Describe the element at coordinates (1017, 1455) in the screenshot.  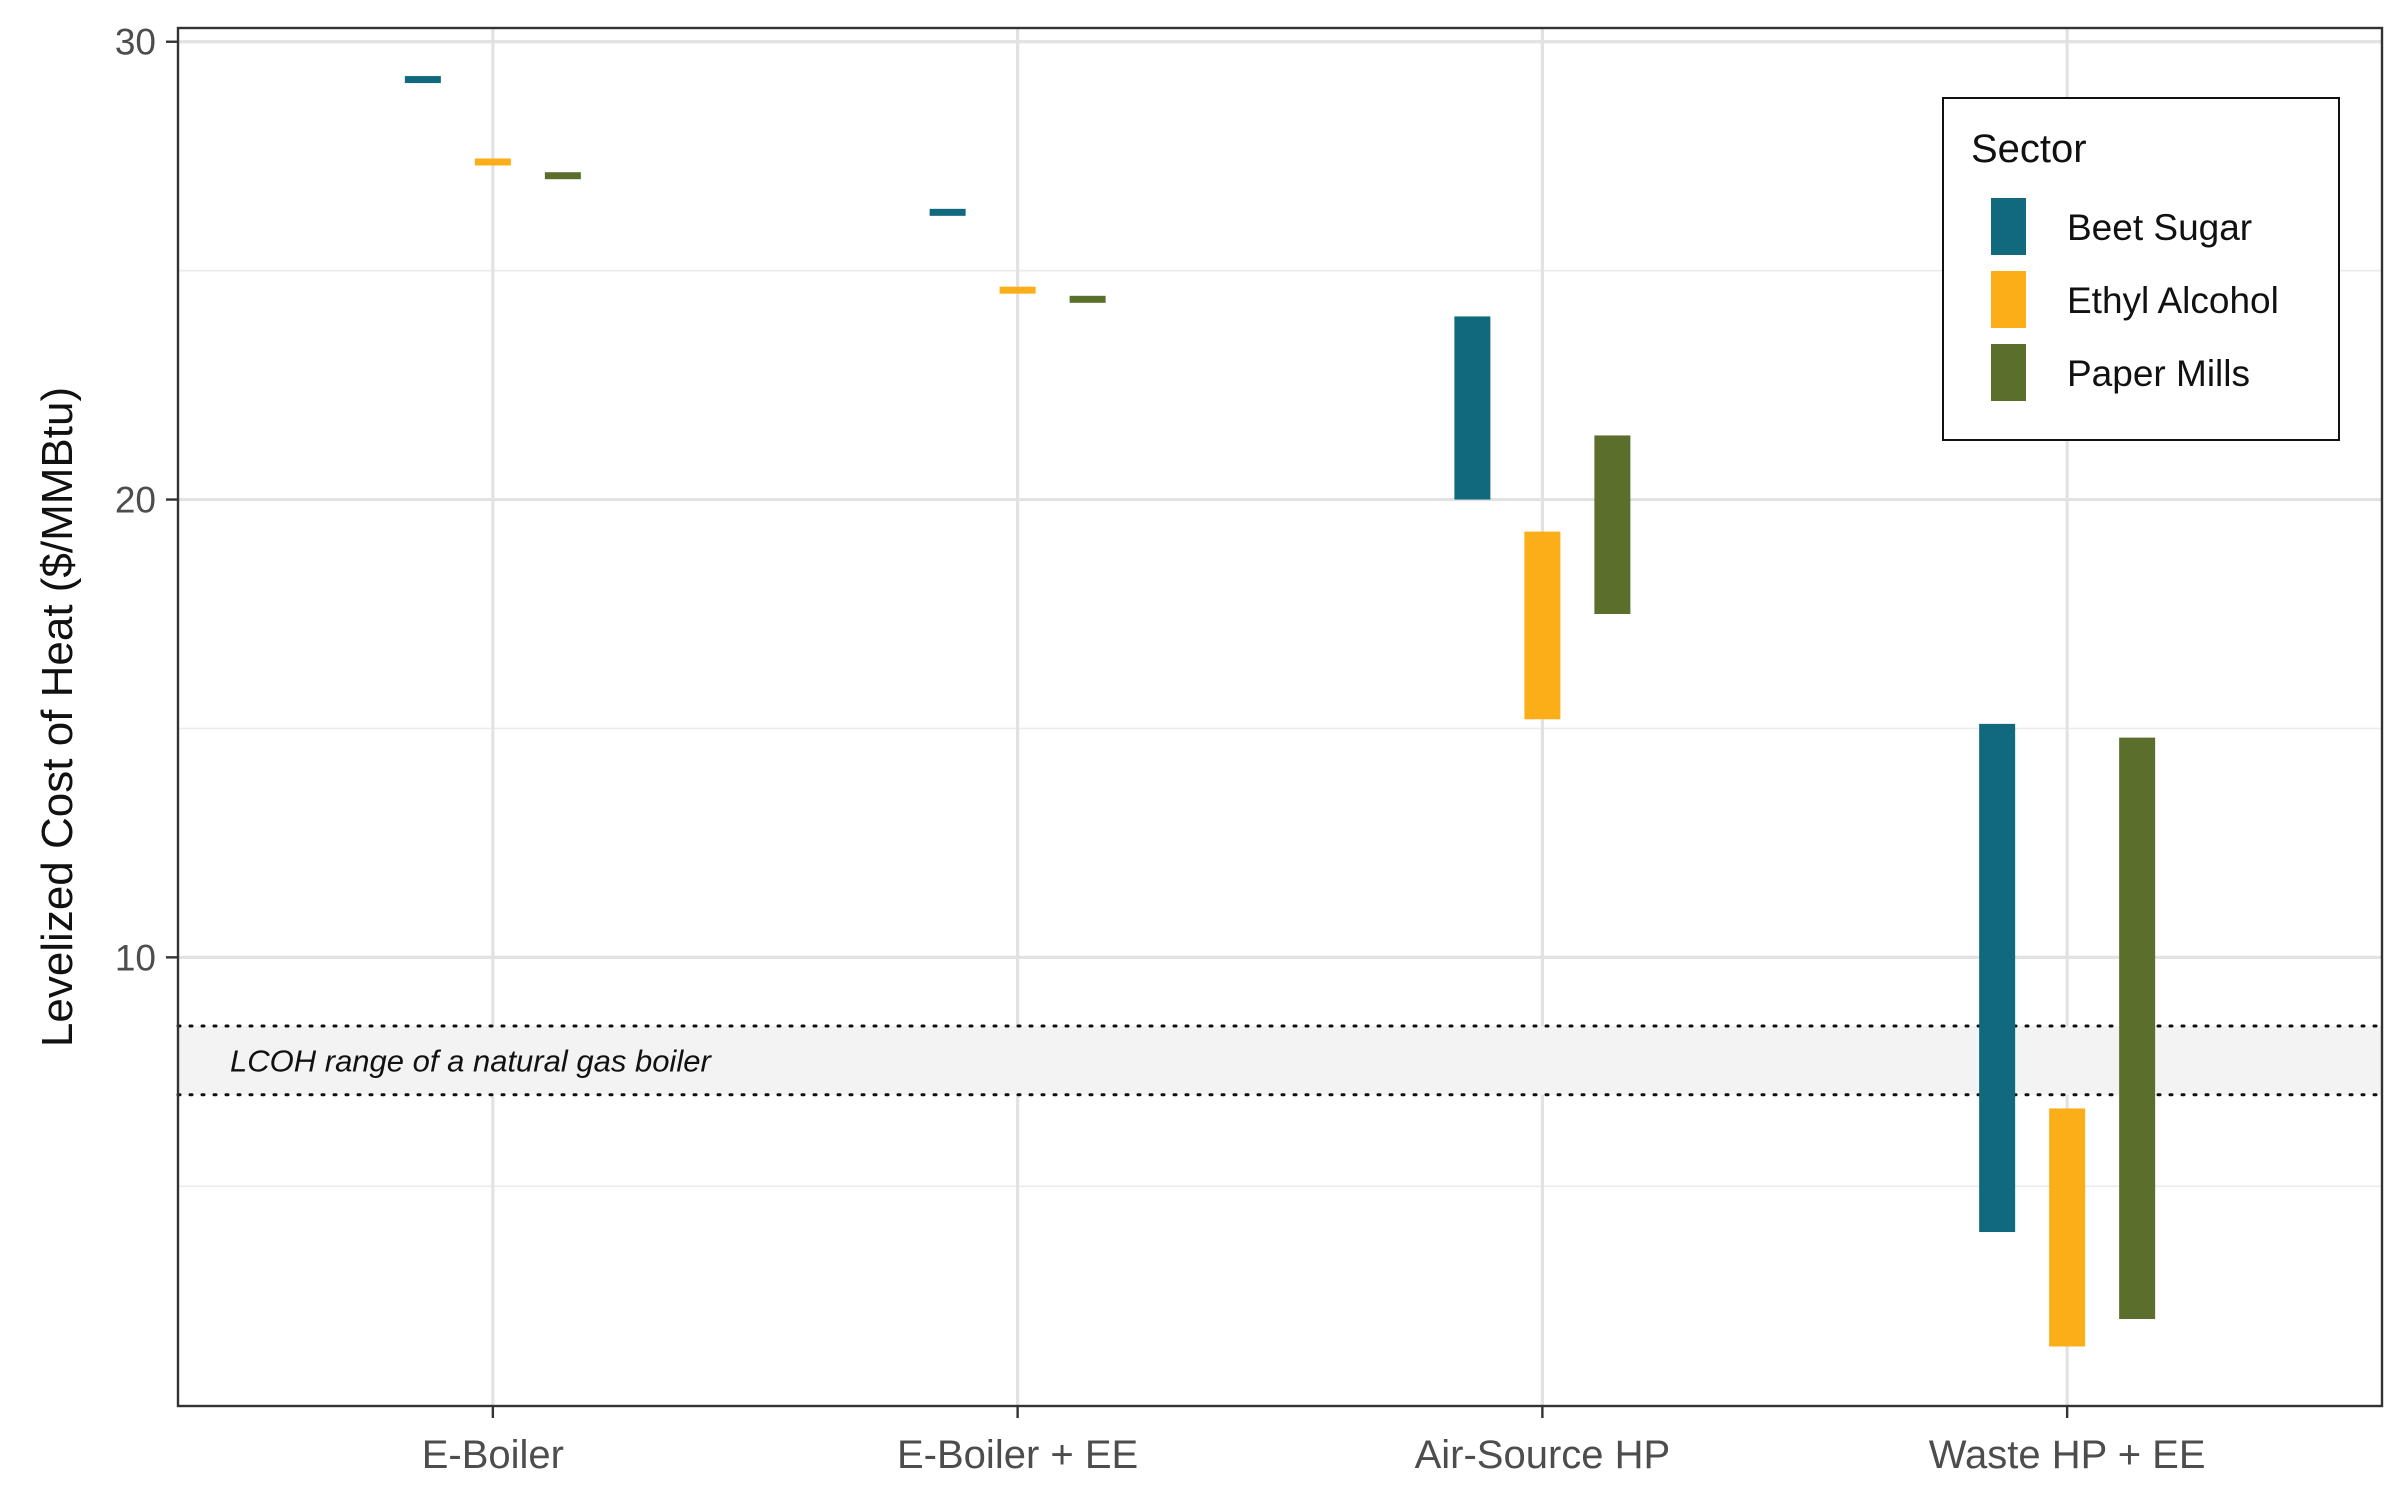
I see `x-tick-label: E-Boiler + EE` at that location.